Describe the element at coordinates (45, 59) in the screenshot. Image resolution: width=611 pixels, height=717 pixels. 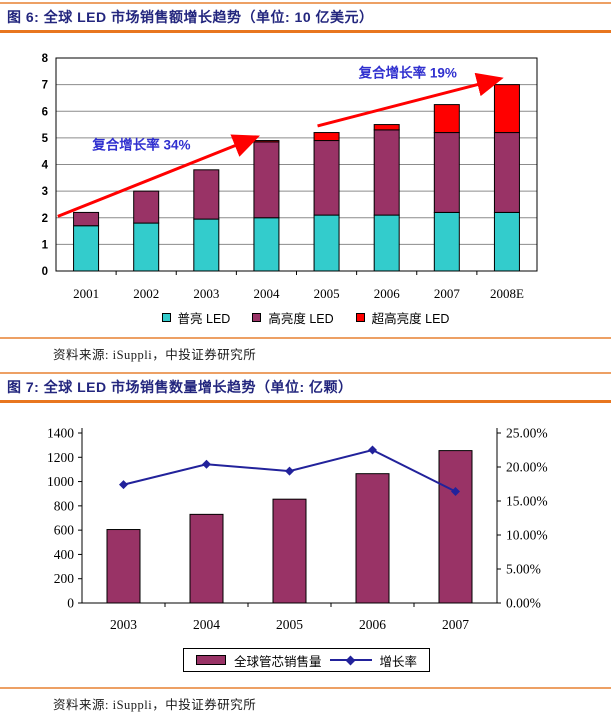
I see `y-axis-tick-label: 8` at that location.